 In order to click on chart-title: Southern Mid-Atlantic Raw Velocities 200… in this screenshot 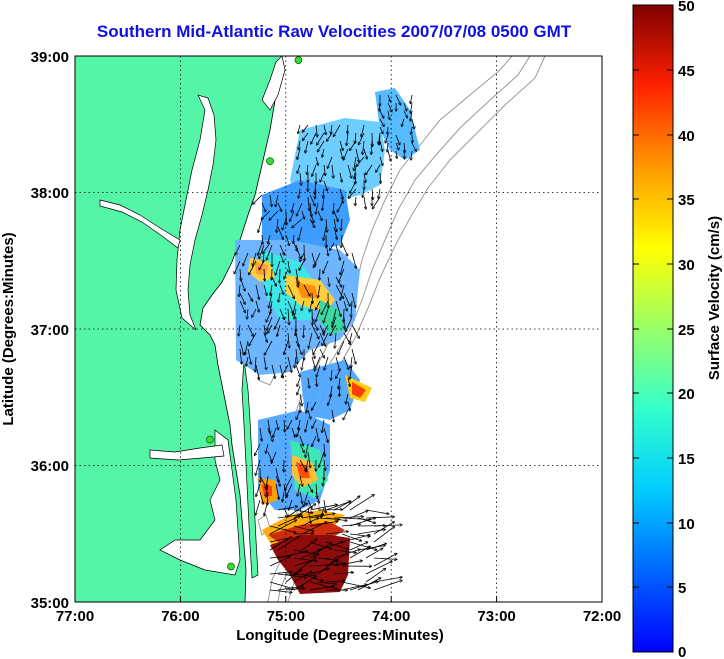, I will do `click(334, 31)`.